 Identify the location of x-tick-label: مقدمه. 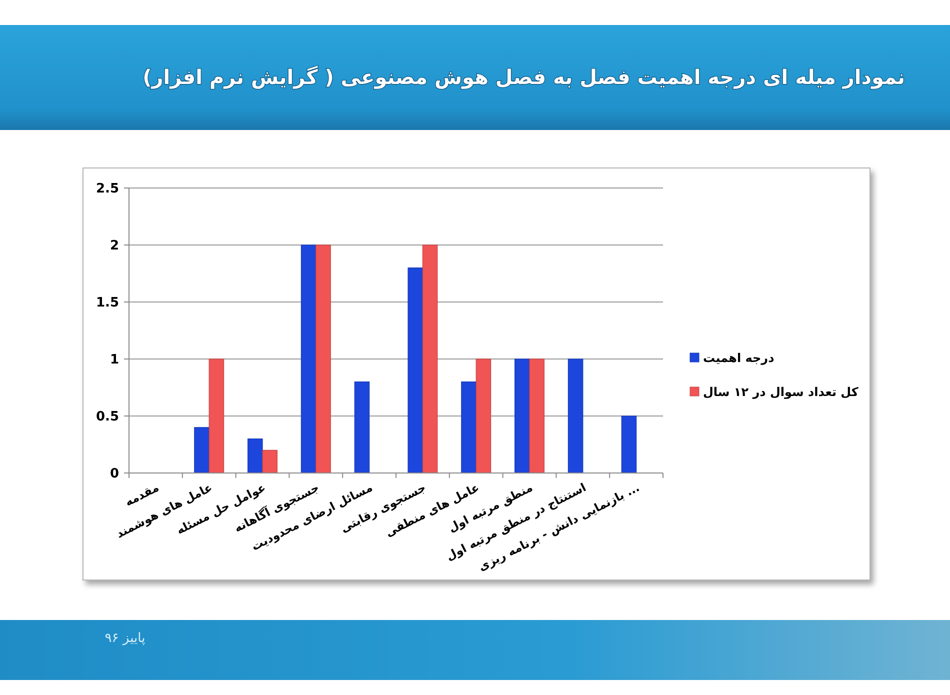
(142, 495).